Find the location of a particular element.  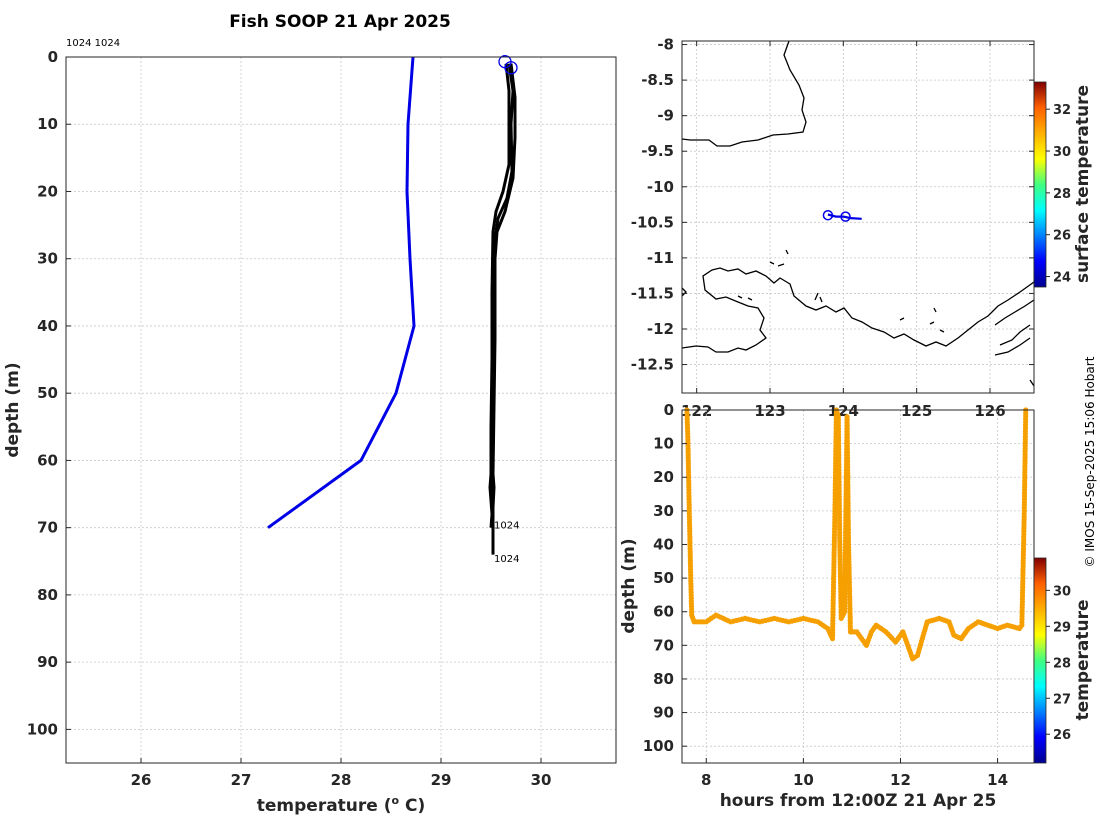

surface-temperature-colorbar-tick-label: 26 is located at coordinates (1062, 236).